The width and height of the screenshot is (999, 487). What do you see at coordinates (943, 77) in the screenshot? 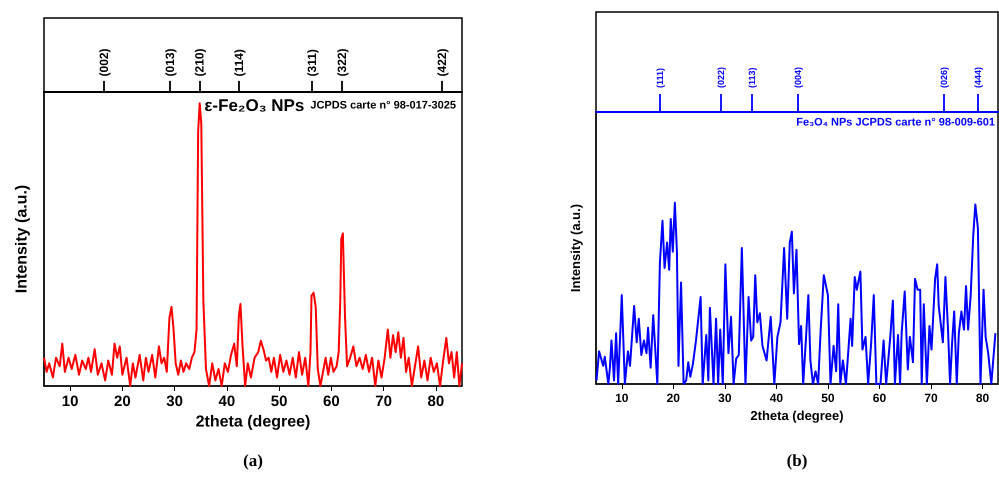
I see `annotation: (026)` at bounding box center [943, 77].